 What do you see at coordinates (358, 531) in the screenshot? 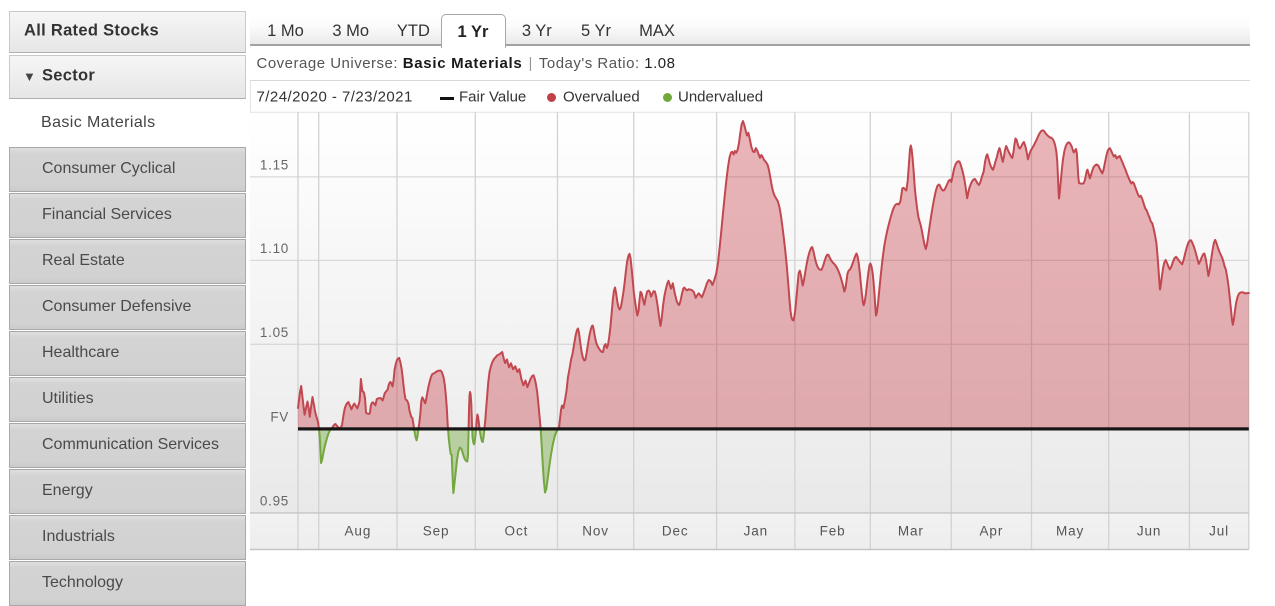
I see `svg-text: Aug` at bounding box center [358, 531].